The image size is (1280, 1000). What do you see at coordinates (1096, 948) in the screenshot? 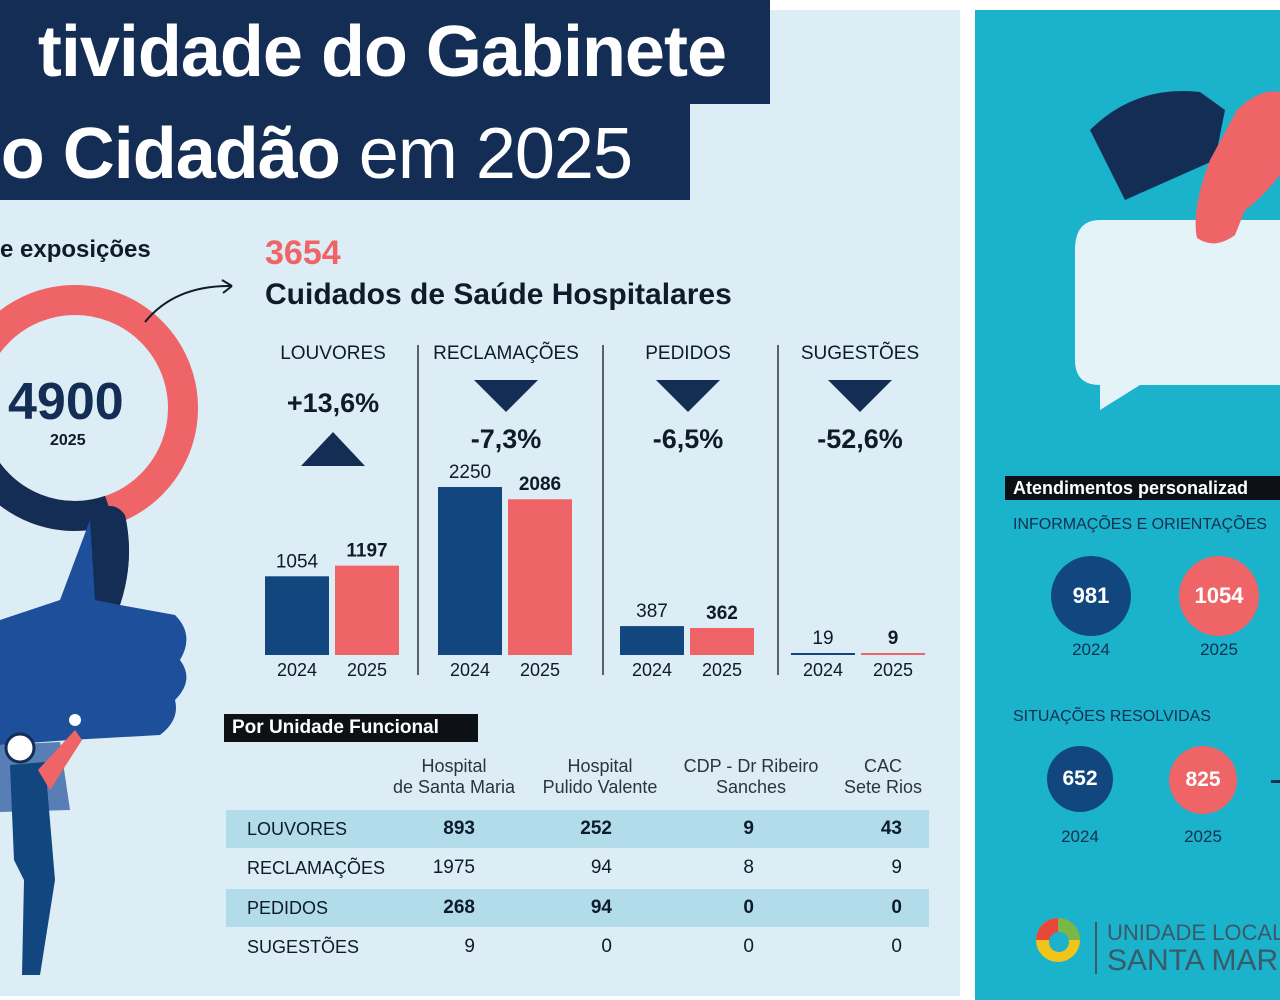
I see `logo-divider` at bounding box center [1096, 948].